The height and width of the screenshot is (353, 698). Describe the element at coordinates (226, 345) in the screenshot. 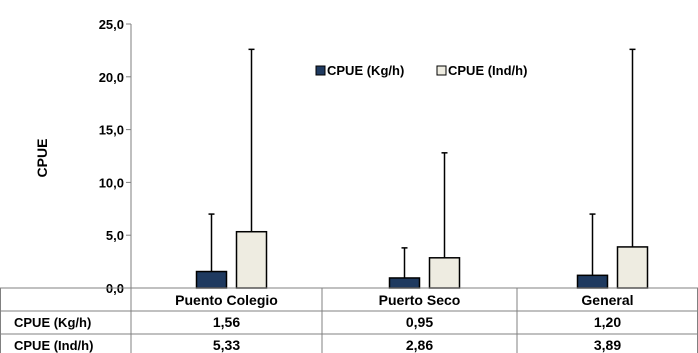

I see `table-cell: 5,33` at that location.